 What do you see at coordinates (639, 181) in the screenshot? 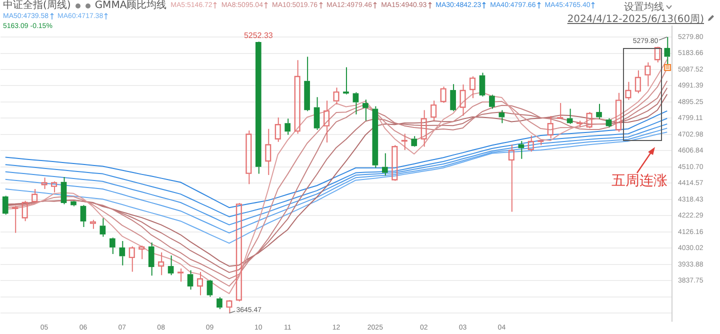
I see `annotation: 五周连涨` at bounding box center [639, 181].